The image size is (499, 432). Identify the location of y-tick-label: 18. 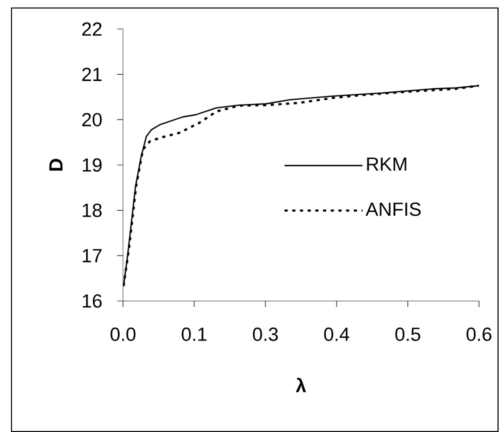
(92, 211).